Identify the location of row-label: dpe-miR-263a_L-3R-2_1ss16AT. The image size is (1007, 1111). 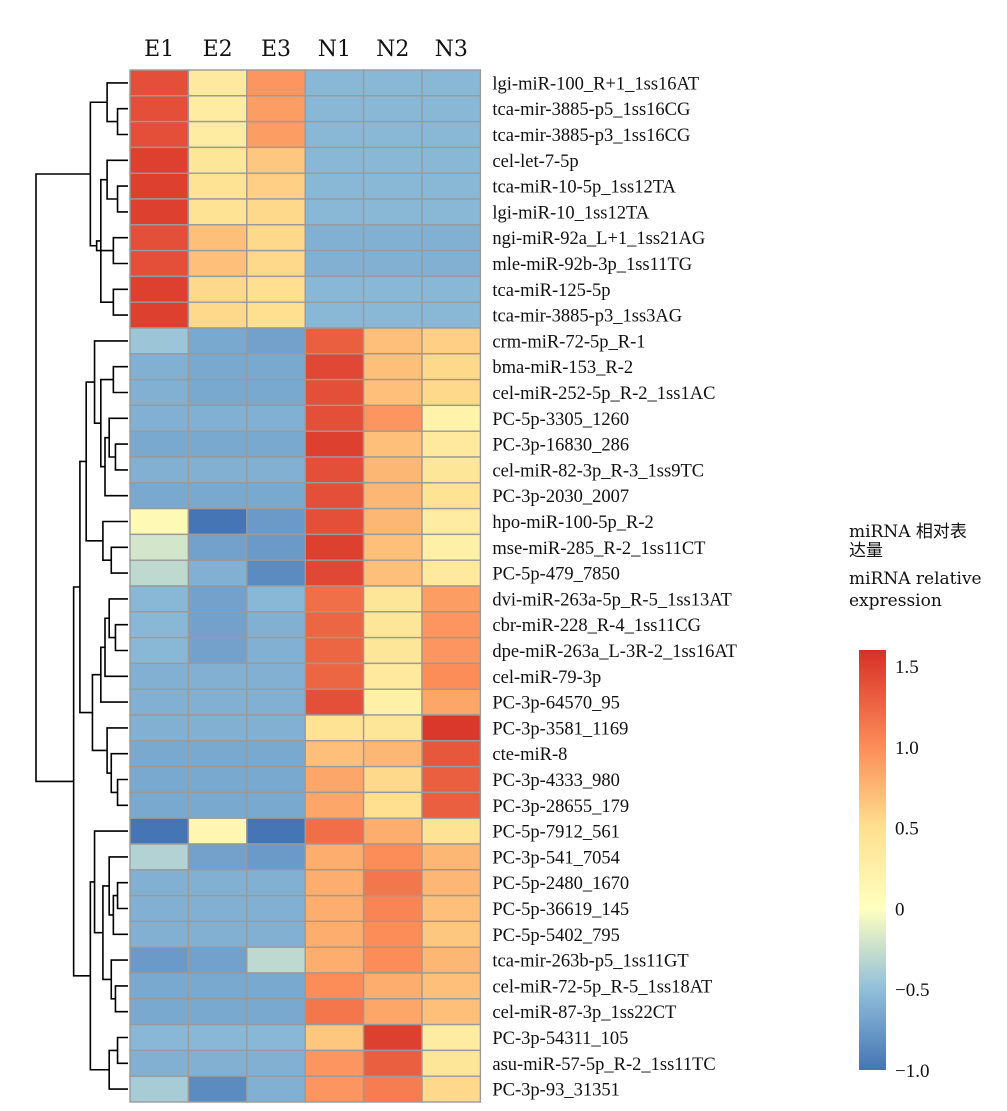
(614, 652).